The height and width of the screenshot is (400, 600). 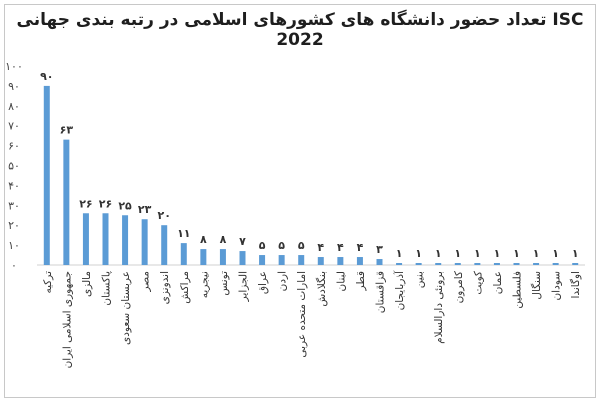 What do you see at coordinates (183, 233) in the screenshot?
I see `data-label: ۱۱` at bounding box center [183, 233].